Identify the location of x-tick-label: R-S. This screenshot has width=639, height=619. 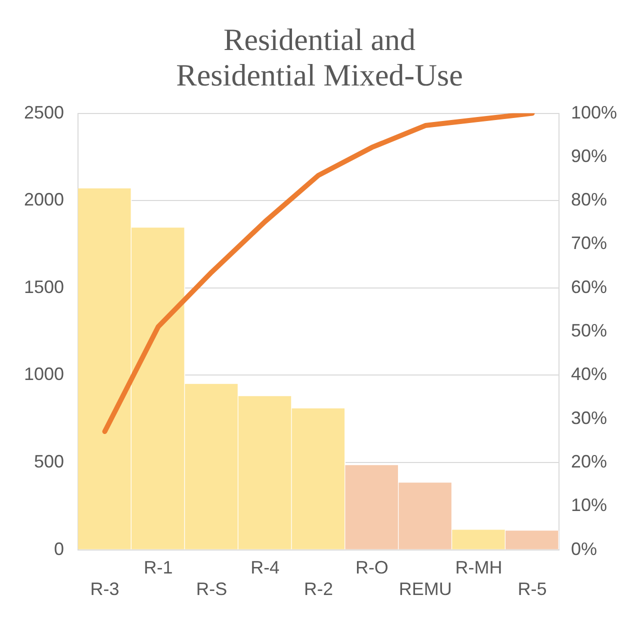
(212, 589).